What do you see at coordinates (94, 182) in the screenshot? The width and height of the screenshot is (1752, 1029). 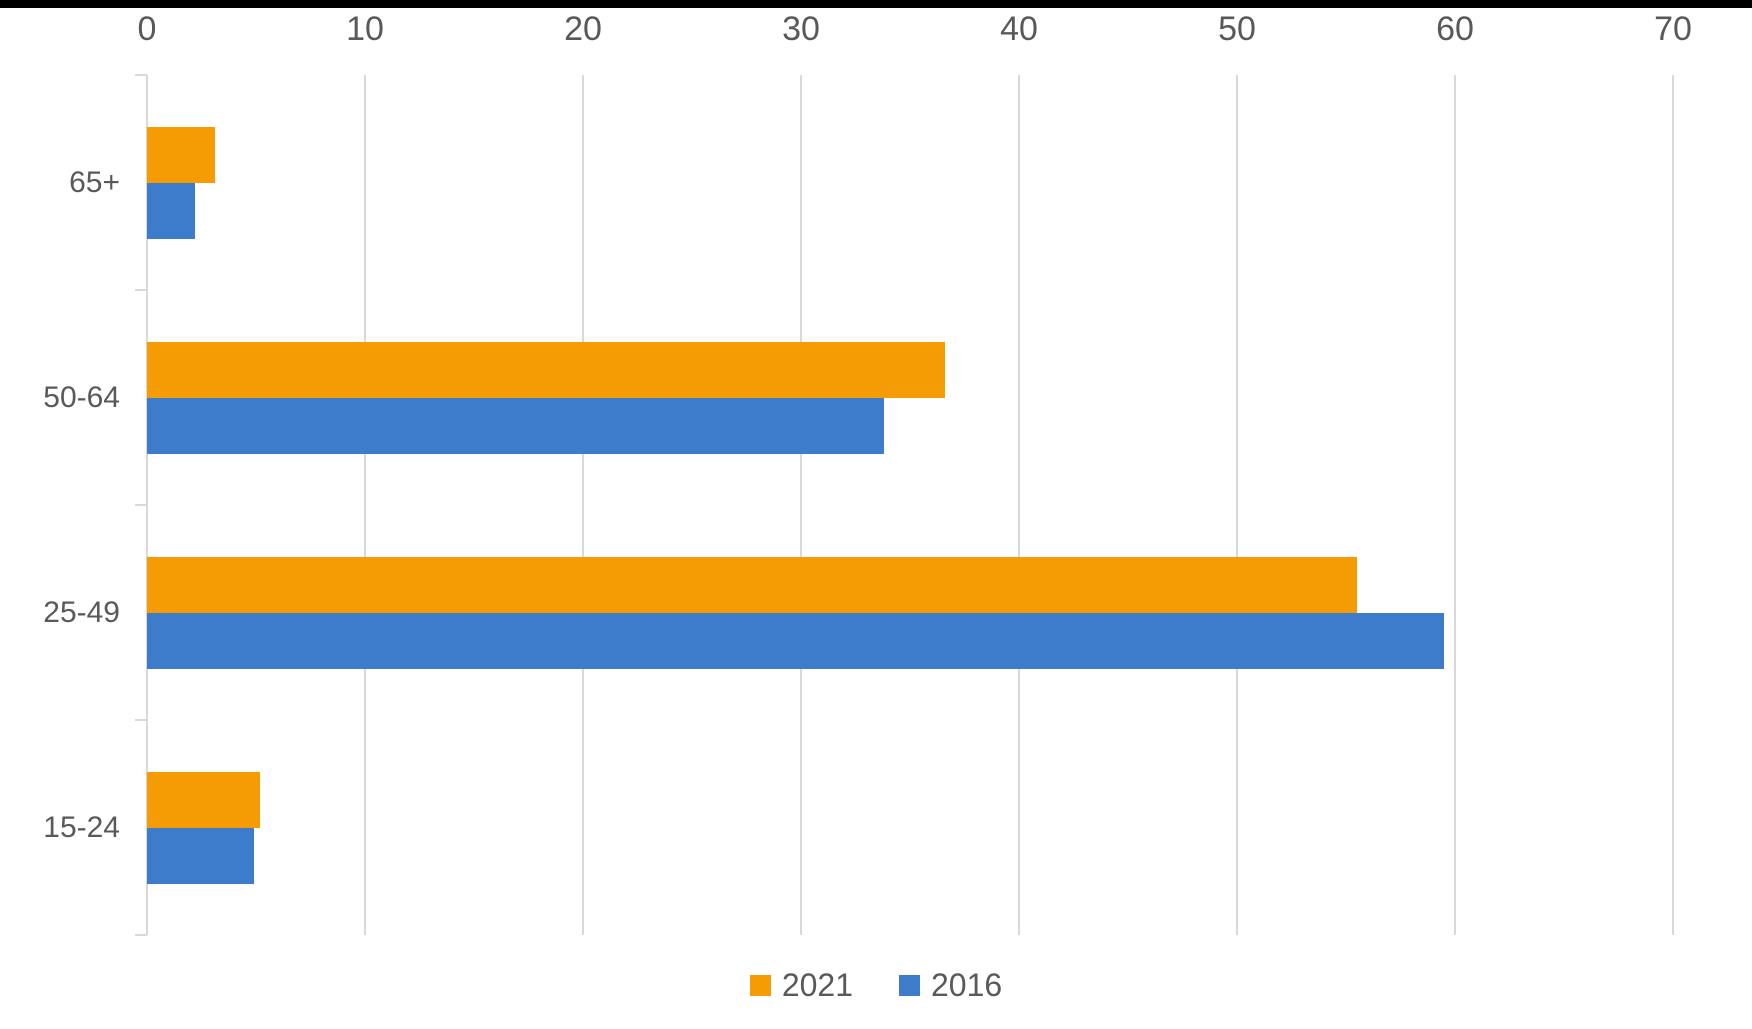 I see `category-label: 65+` at bounding box center [94, 182].